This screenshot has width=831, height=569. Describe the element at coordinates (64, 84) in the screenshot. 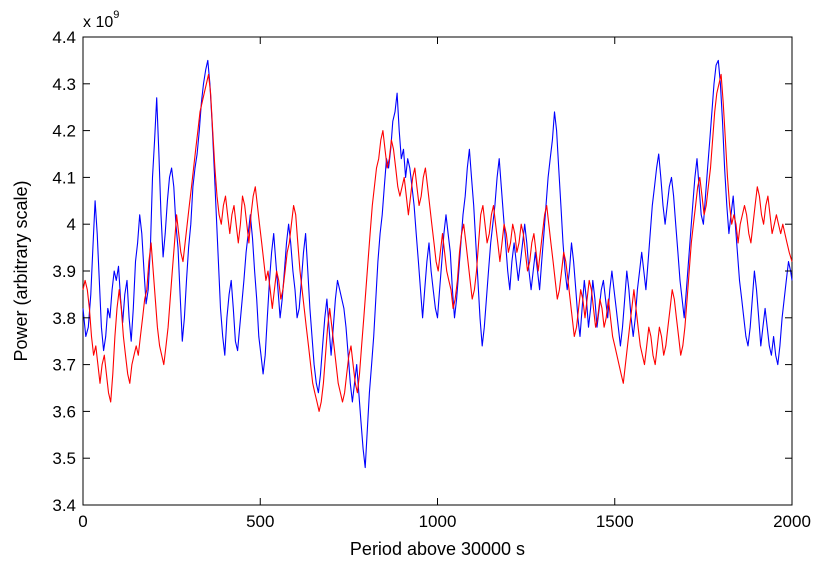

I see `y-tick-label-9: 4.3` at that location.